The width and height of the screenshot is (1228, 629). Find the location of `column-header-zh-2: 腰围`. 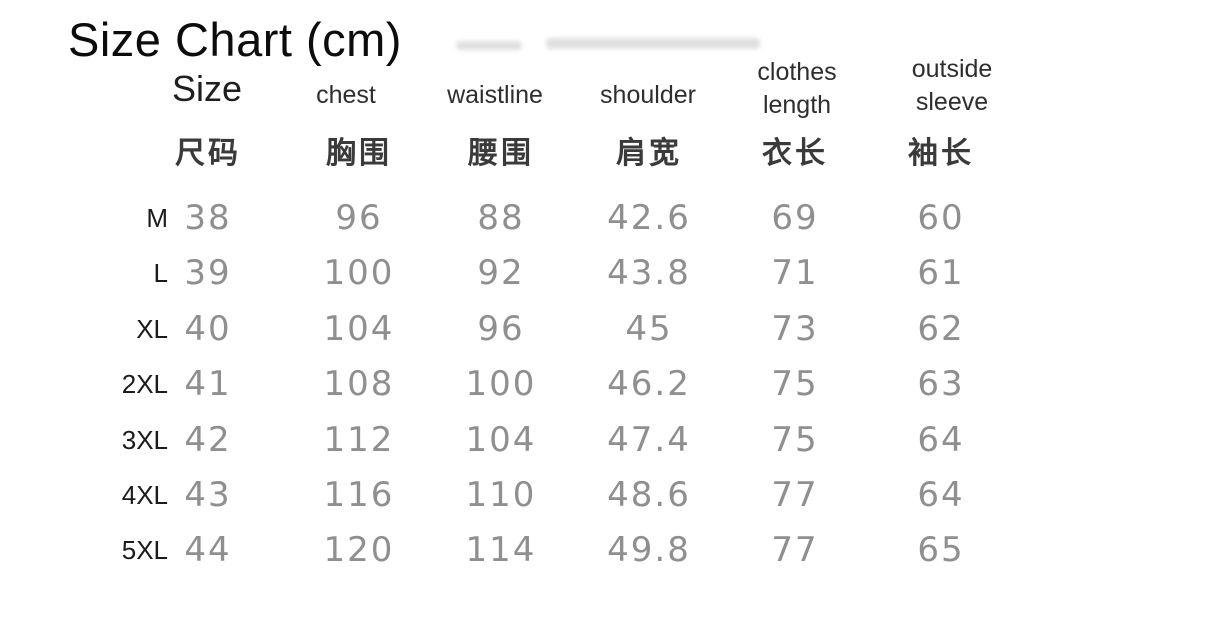

column-header-zh-2: 腰围 is located at coordinates (501, 153).